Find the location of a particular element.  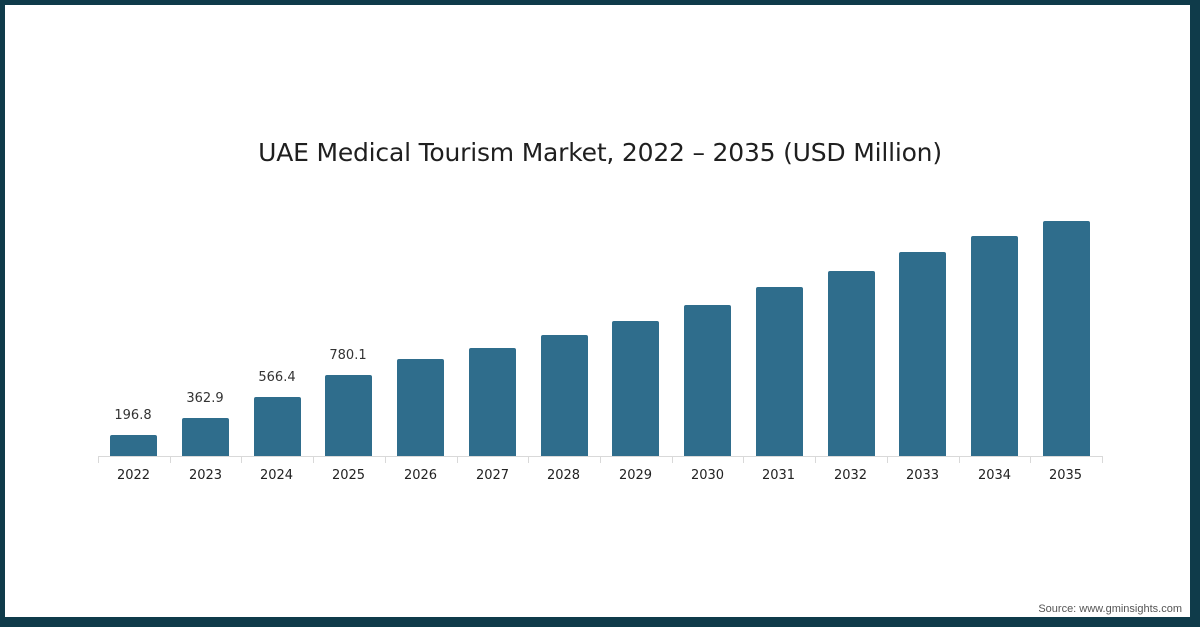

bar-2025 is located at coordinates (348, 415).